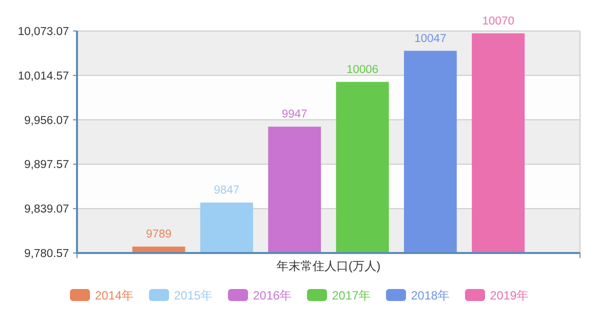 The height and width of the screenshot is (329, 600). What do you see at coordinates (46, 165) in the screenshot?
I see `y-tick-label: 9,897.57` at bounding box center [46, 165].